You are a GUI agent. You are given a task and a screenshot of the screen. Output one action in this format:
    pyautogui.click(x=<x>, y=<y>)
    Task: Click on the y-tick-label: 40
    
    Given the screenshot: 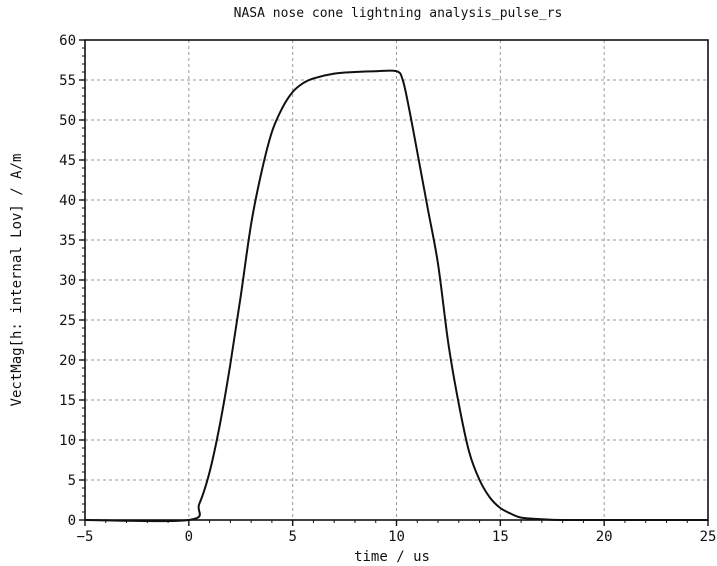 What is the action you would take?
    pyautogui.click(x=67, y=201)
    